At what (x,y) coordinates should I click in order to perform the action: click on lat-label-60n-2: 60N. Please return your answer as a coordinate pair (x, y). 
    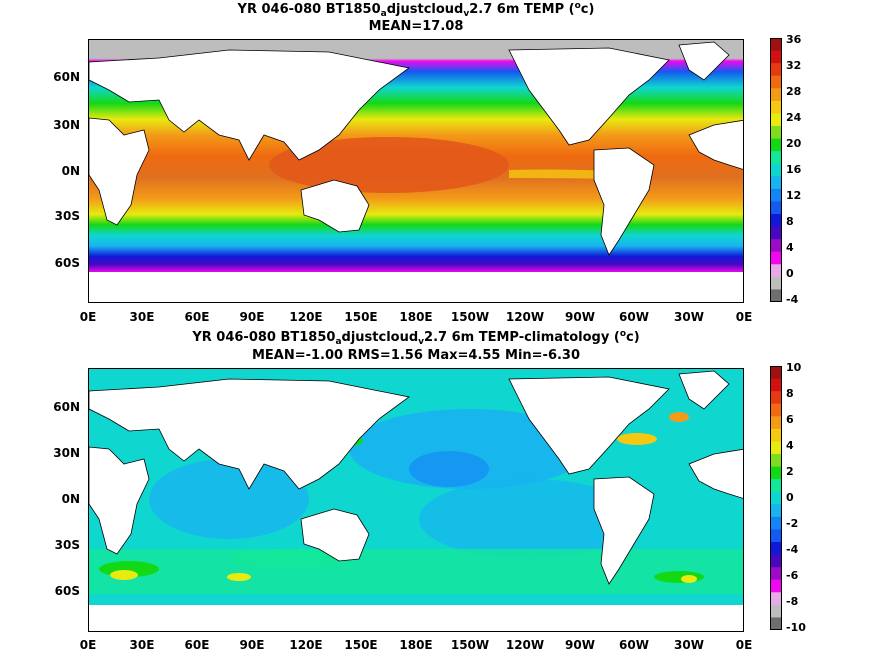
    Looking at the image, I should click on (66, 407).